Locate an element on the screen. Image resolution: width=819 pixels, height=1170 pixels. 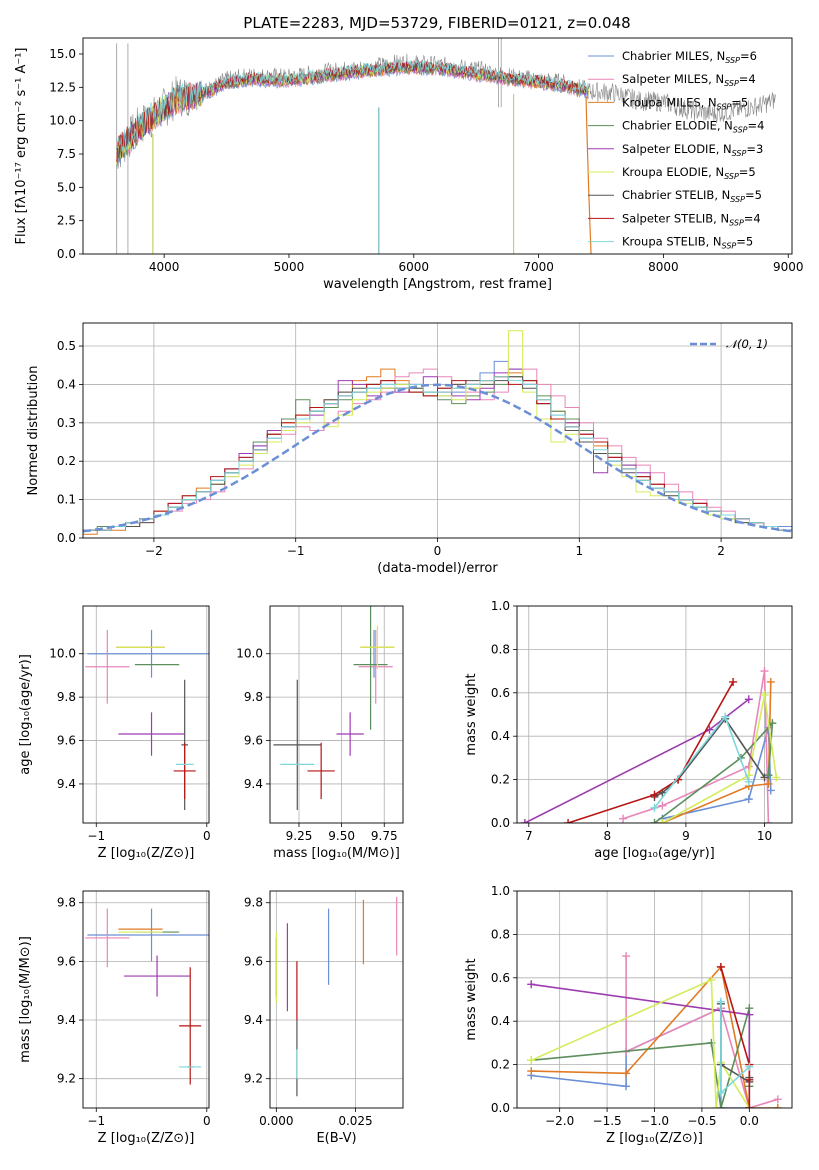
x-tick-label: −2 is located at coordinates (154, 551).